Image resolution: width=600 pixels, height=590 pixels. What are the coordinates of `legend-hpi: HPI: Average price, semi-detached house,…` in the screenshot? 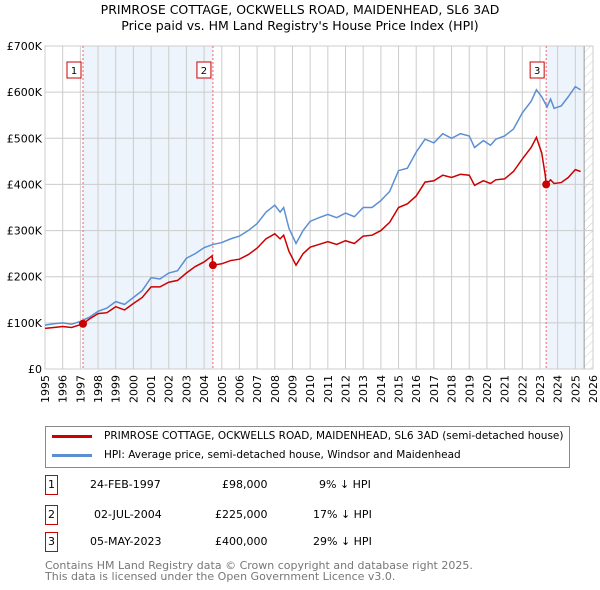 It's located at (282, 455).